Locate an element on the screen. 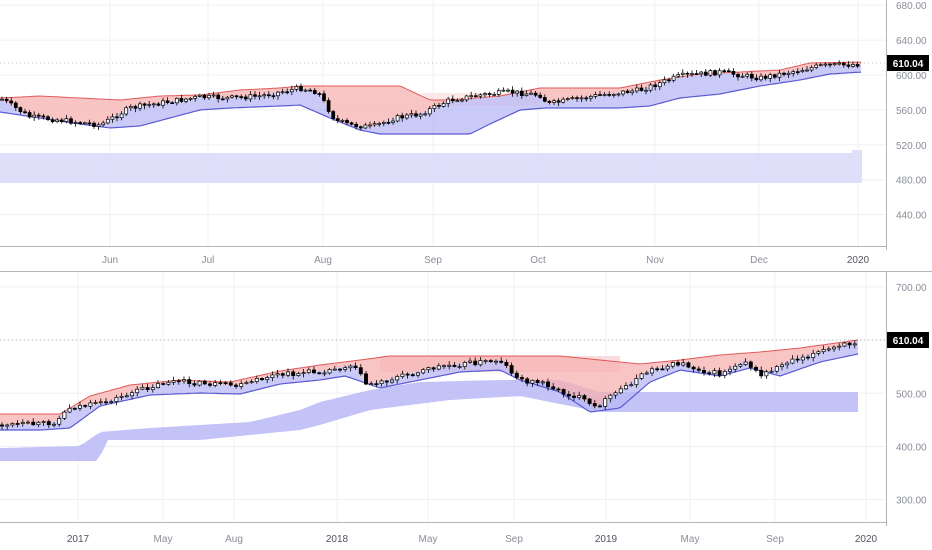  x-tick-label: Jul is located at coordinates (208, 260).